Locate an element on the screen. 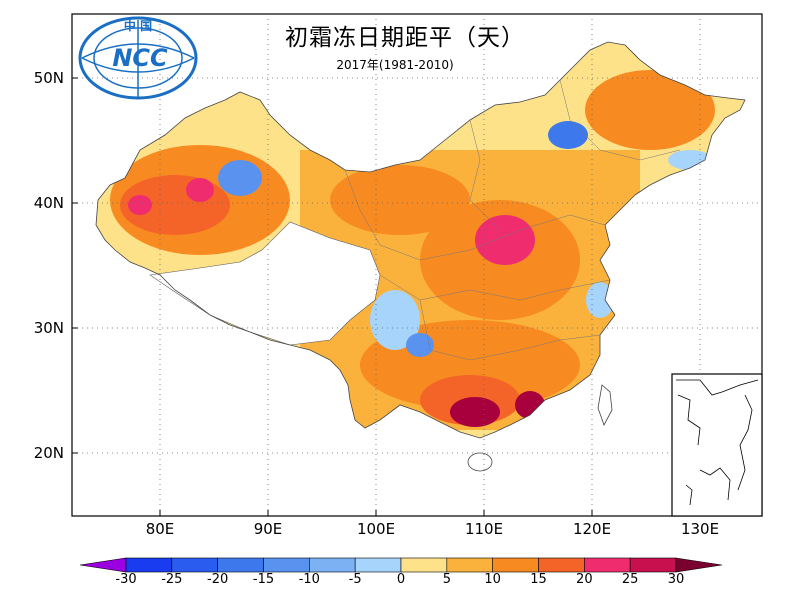 The height and width of the screenshot is (600, 800). lon-label-120e: 120E is located at coordinates (592, 529).